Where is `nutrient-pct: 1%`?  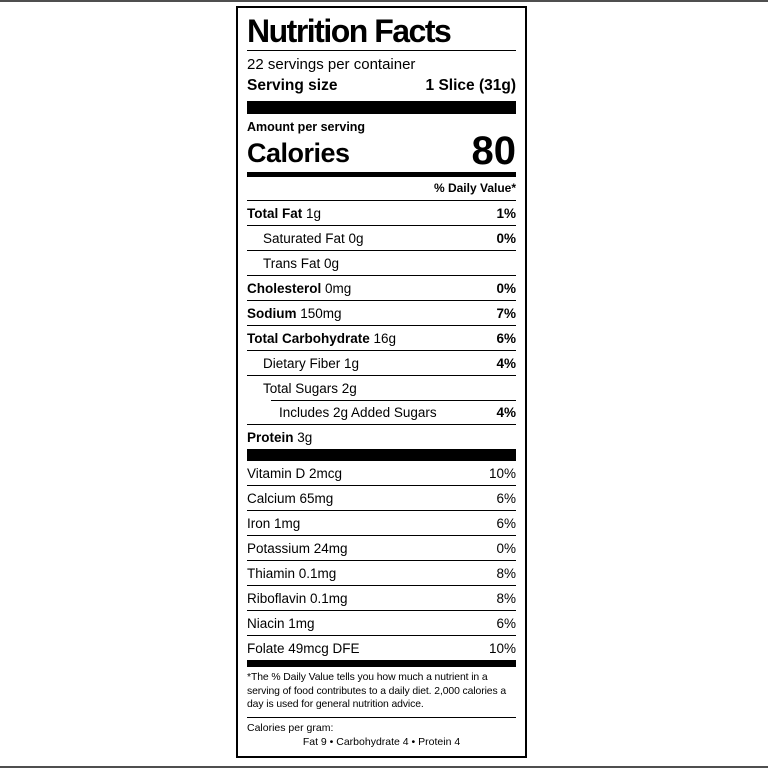
nutrient-pct: 1% is located at coordinates (506, 213).